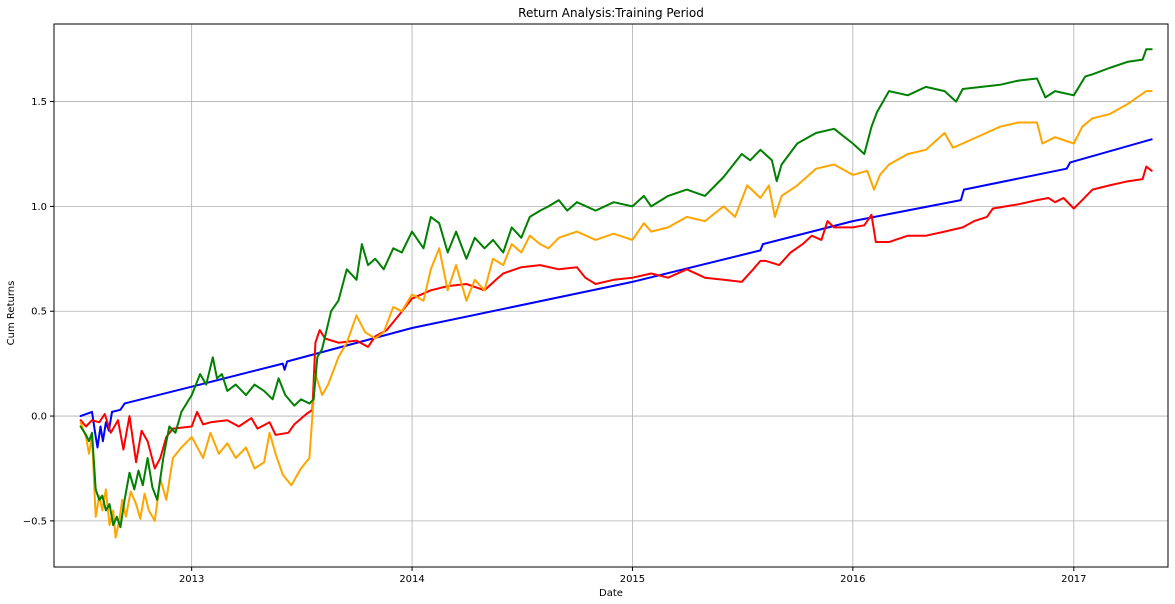 This screenshot has width=1175, height=604. What do you see at coordinates (39, 102) in the screenshot?
I see `y-tick-label: 1.5` at bounding box center [39, 102].